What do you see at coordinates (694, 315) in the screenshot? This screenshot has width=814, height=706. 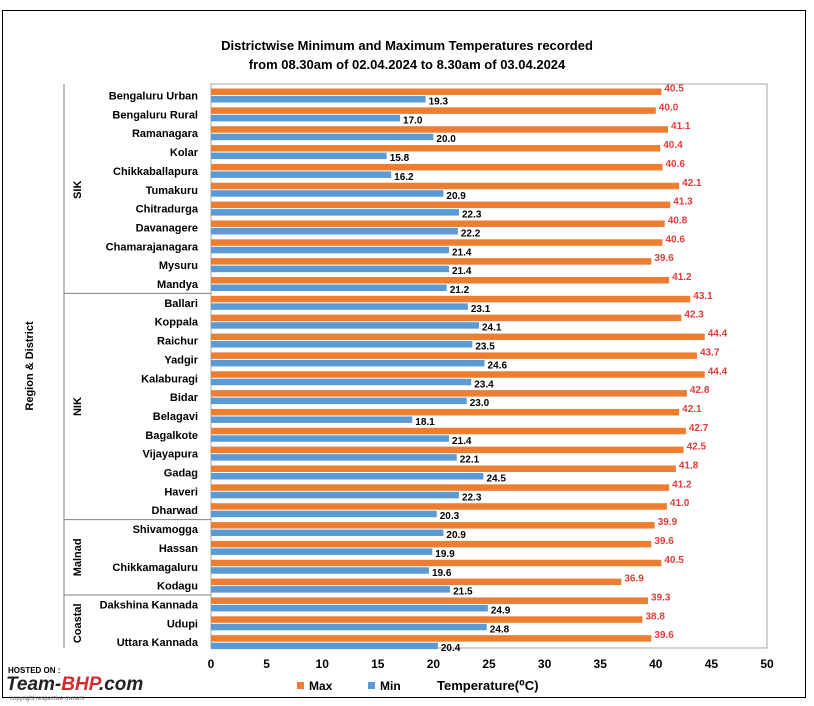 I see `data-label-max: 42.3` at bounding box center [694, 315].